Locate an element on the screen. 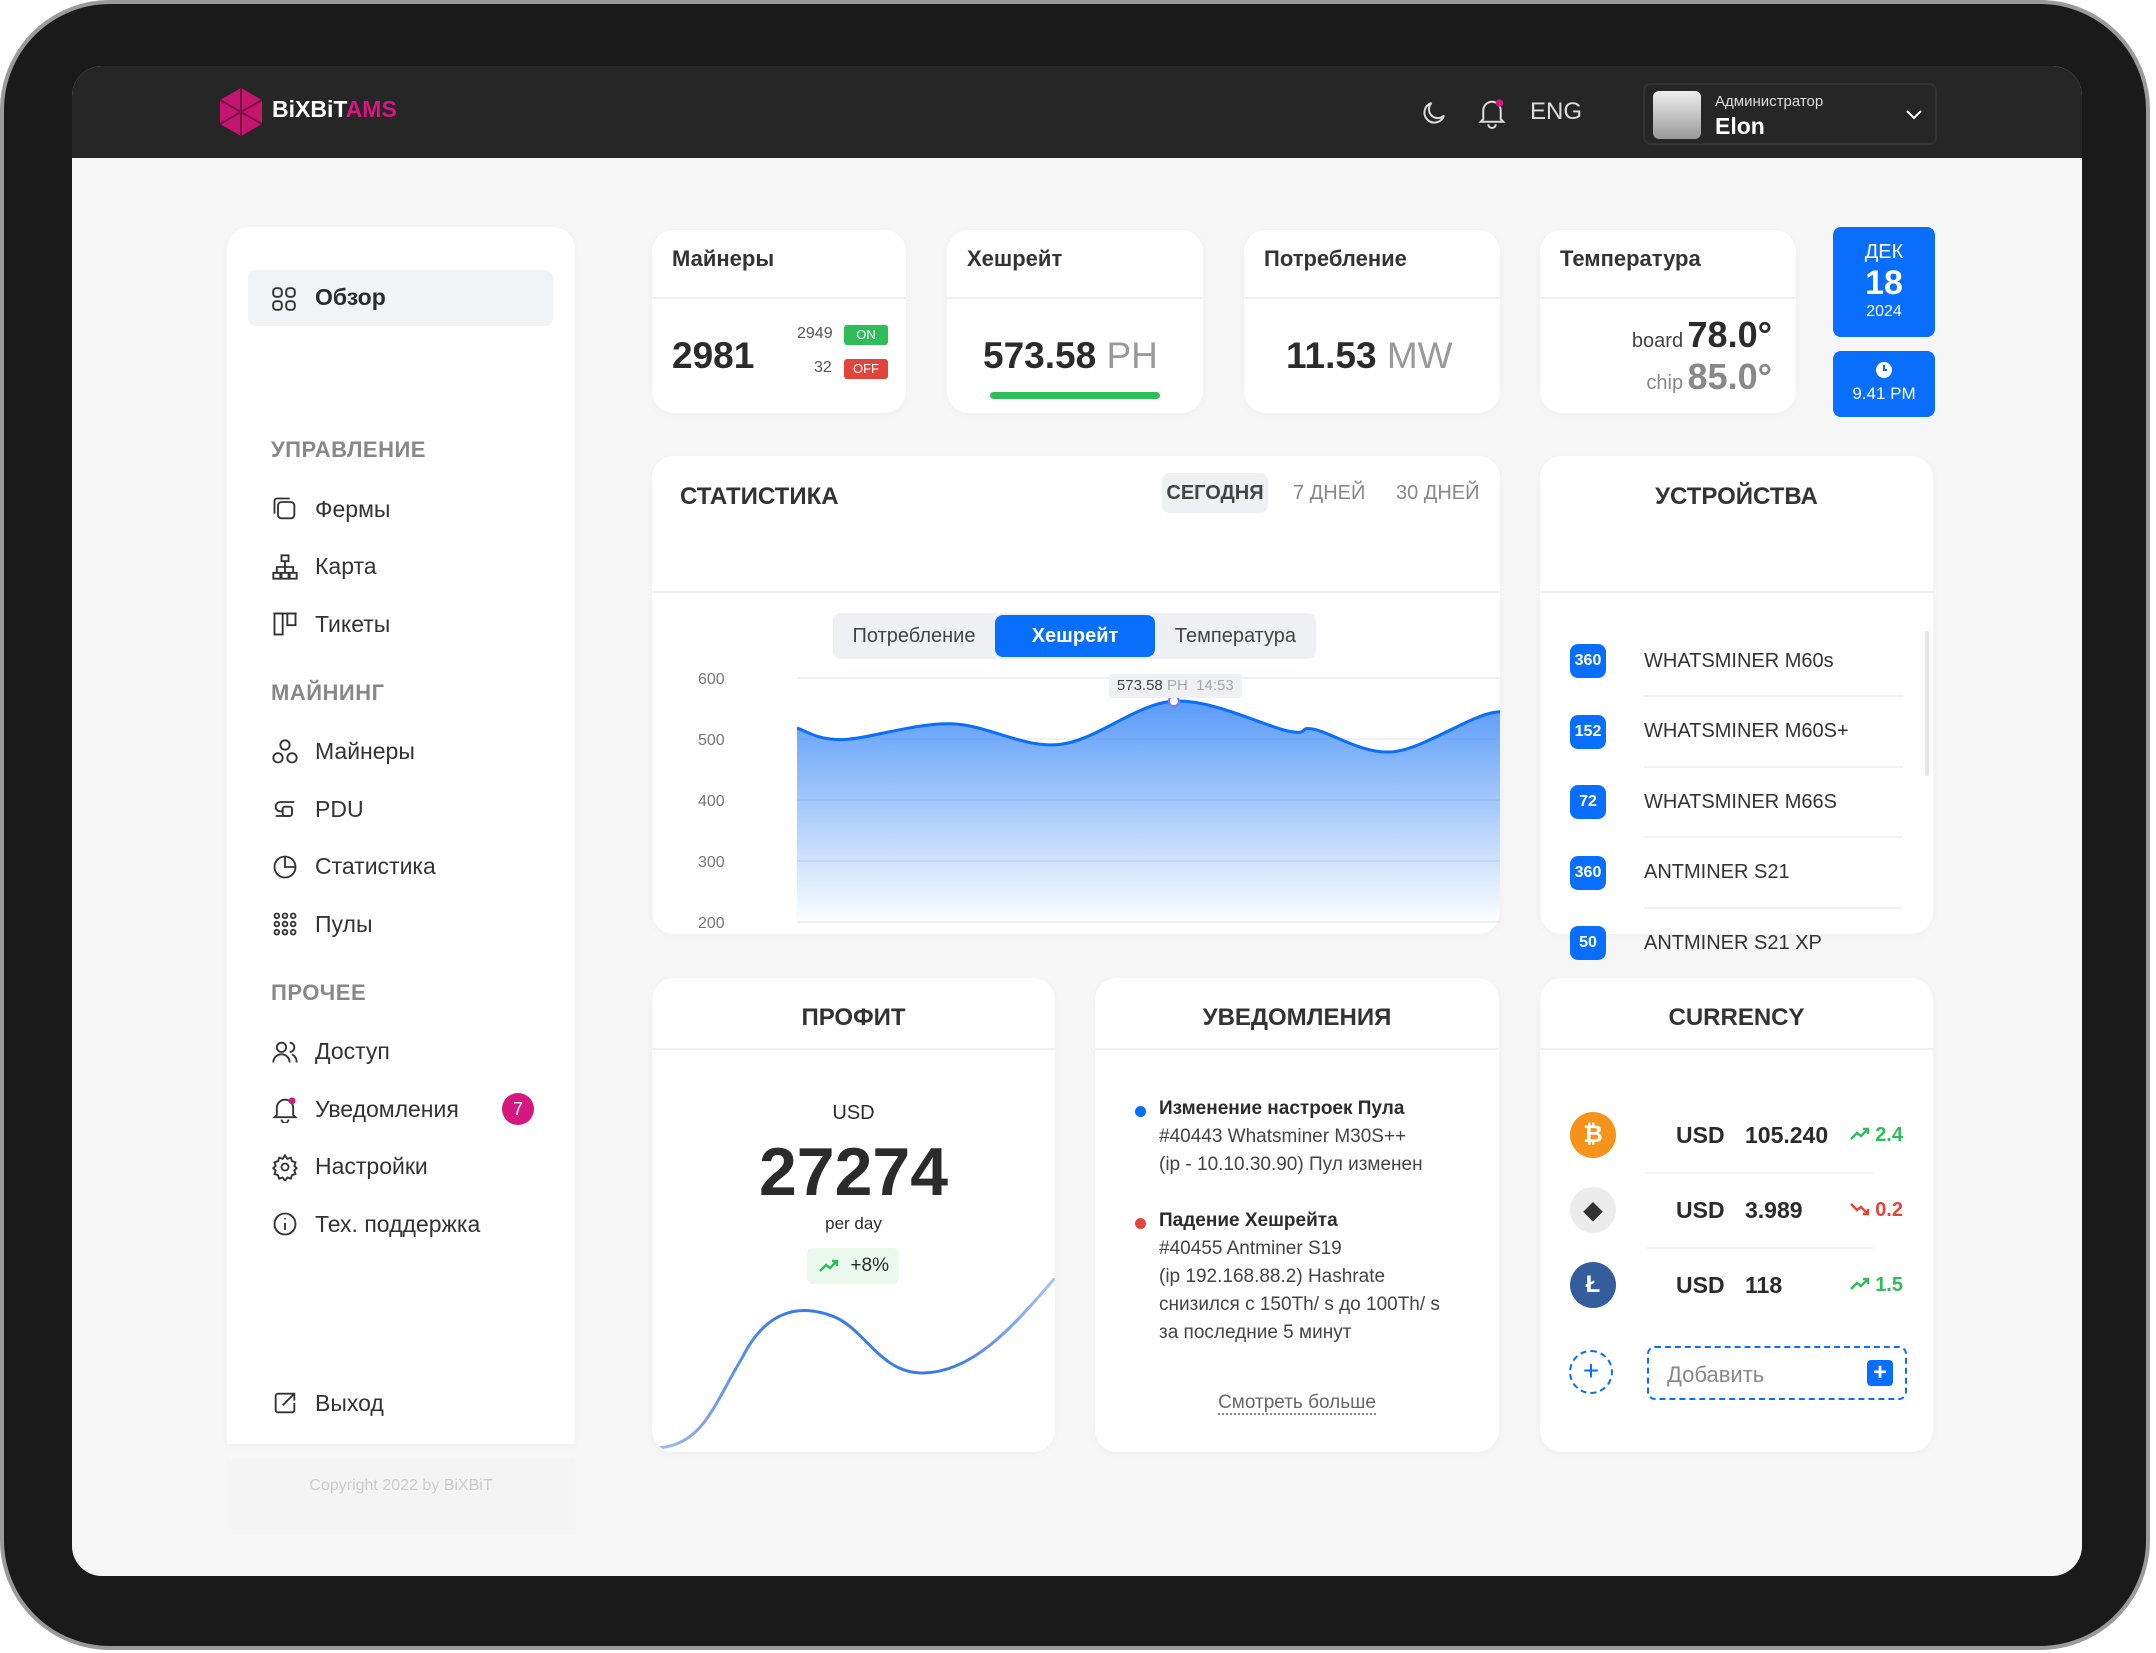  miners-on-count: 2949 is located at coordinates (815, 333).